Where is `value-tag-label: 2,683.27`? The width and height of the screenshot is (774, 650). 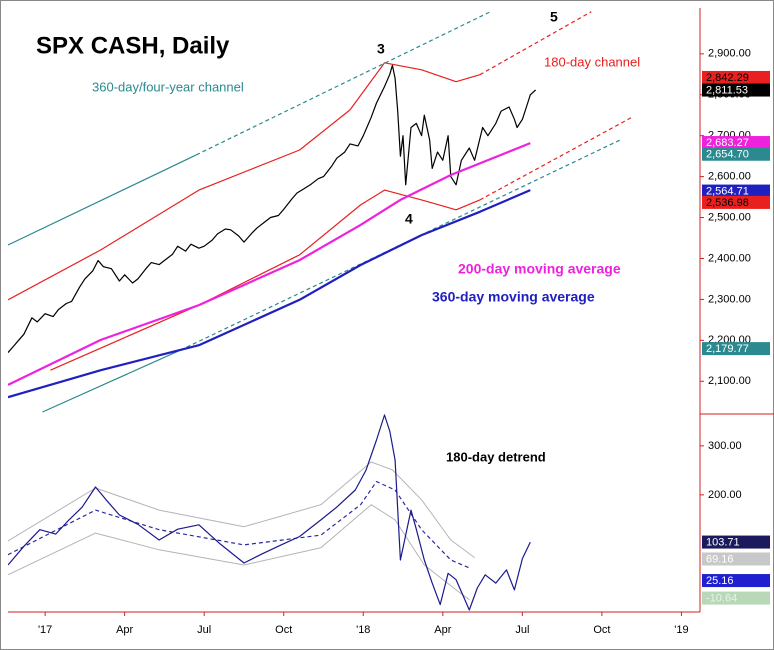 value-tag-label: 2,683.27 is located at coordinates (727, 143).